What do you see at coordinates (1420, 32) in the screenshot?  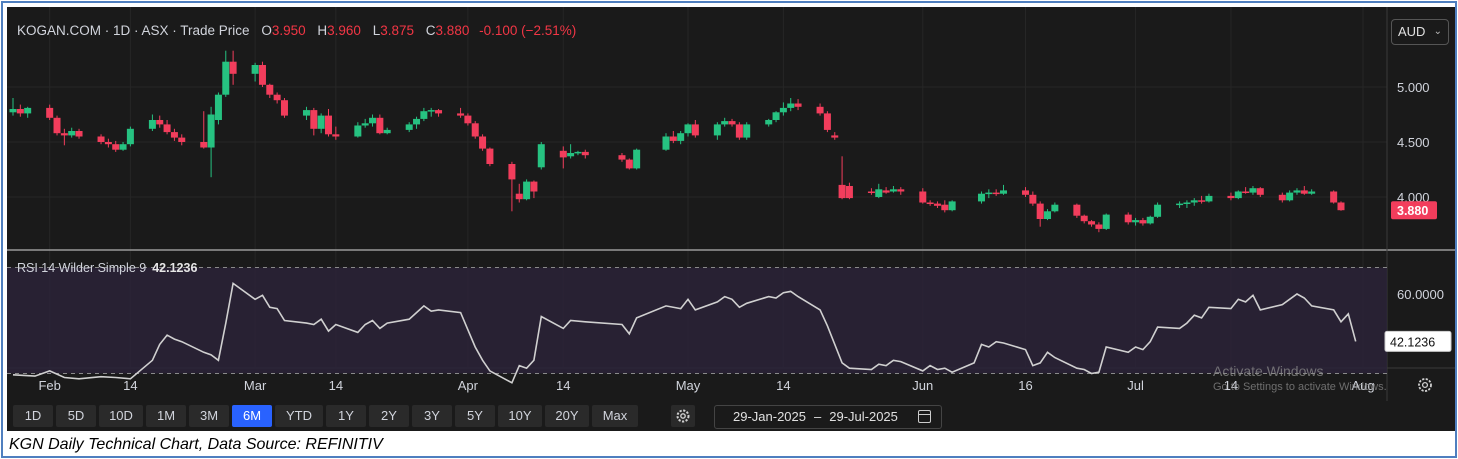 I see `currency-select: AUD ⌄` at bounding box center [1420, 32].